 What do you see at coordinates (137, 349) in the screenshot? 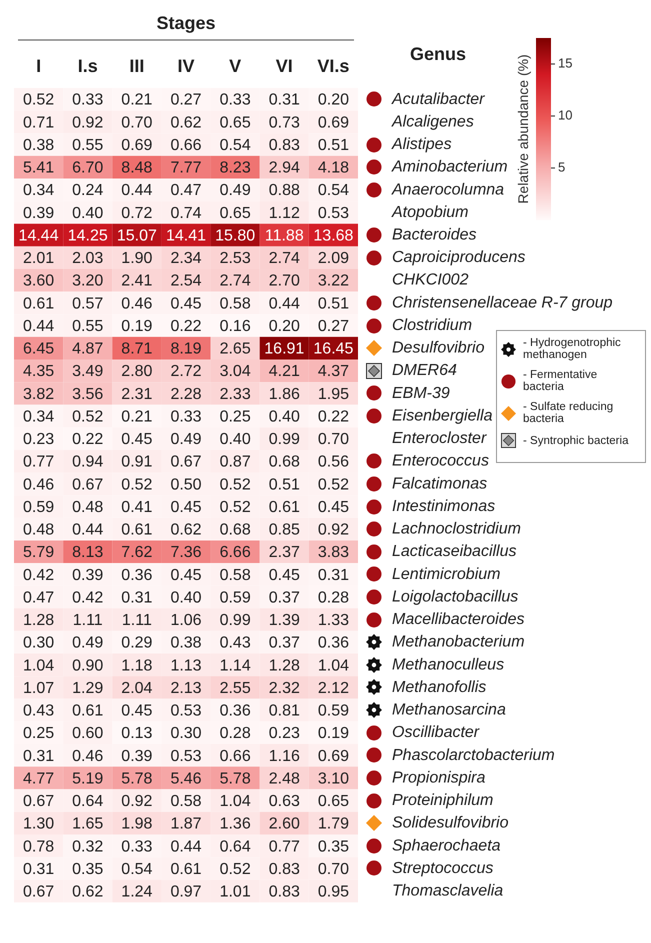
I see `data-label: 8.71` at bounding box center [137, 349].